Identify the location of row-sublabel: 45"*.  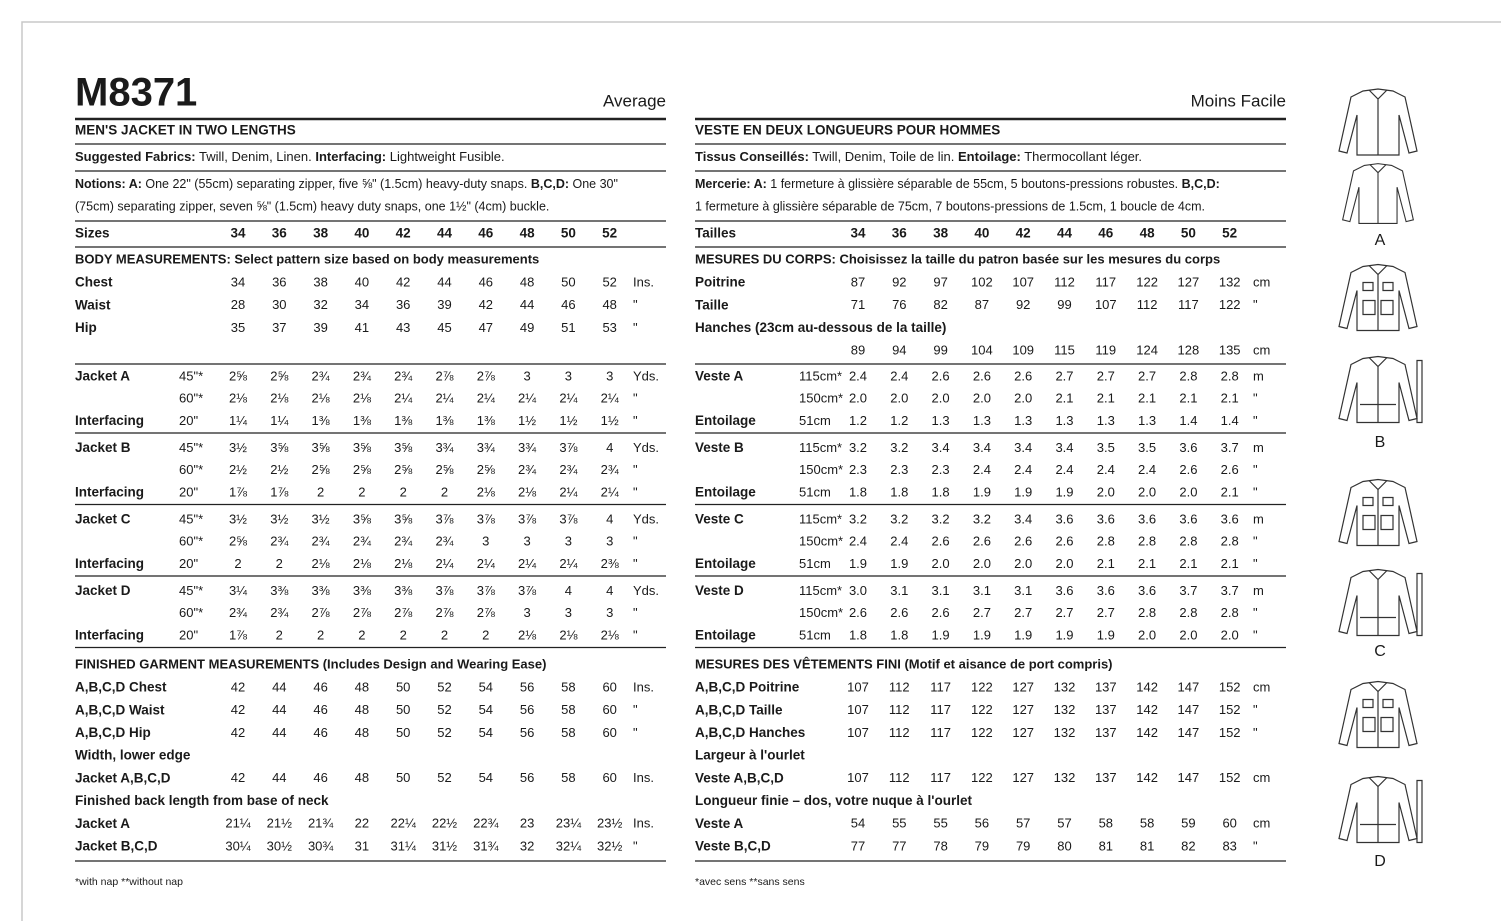
(191, 375).